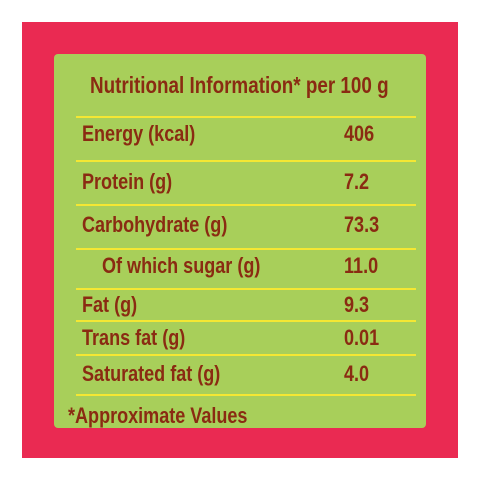  Describe the element at coordinates (155, 224) in the screenshot. I see `row-label-carbohydrate: Carbohydrate (g)` at that location.